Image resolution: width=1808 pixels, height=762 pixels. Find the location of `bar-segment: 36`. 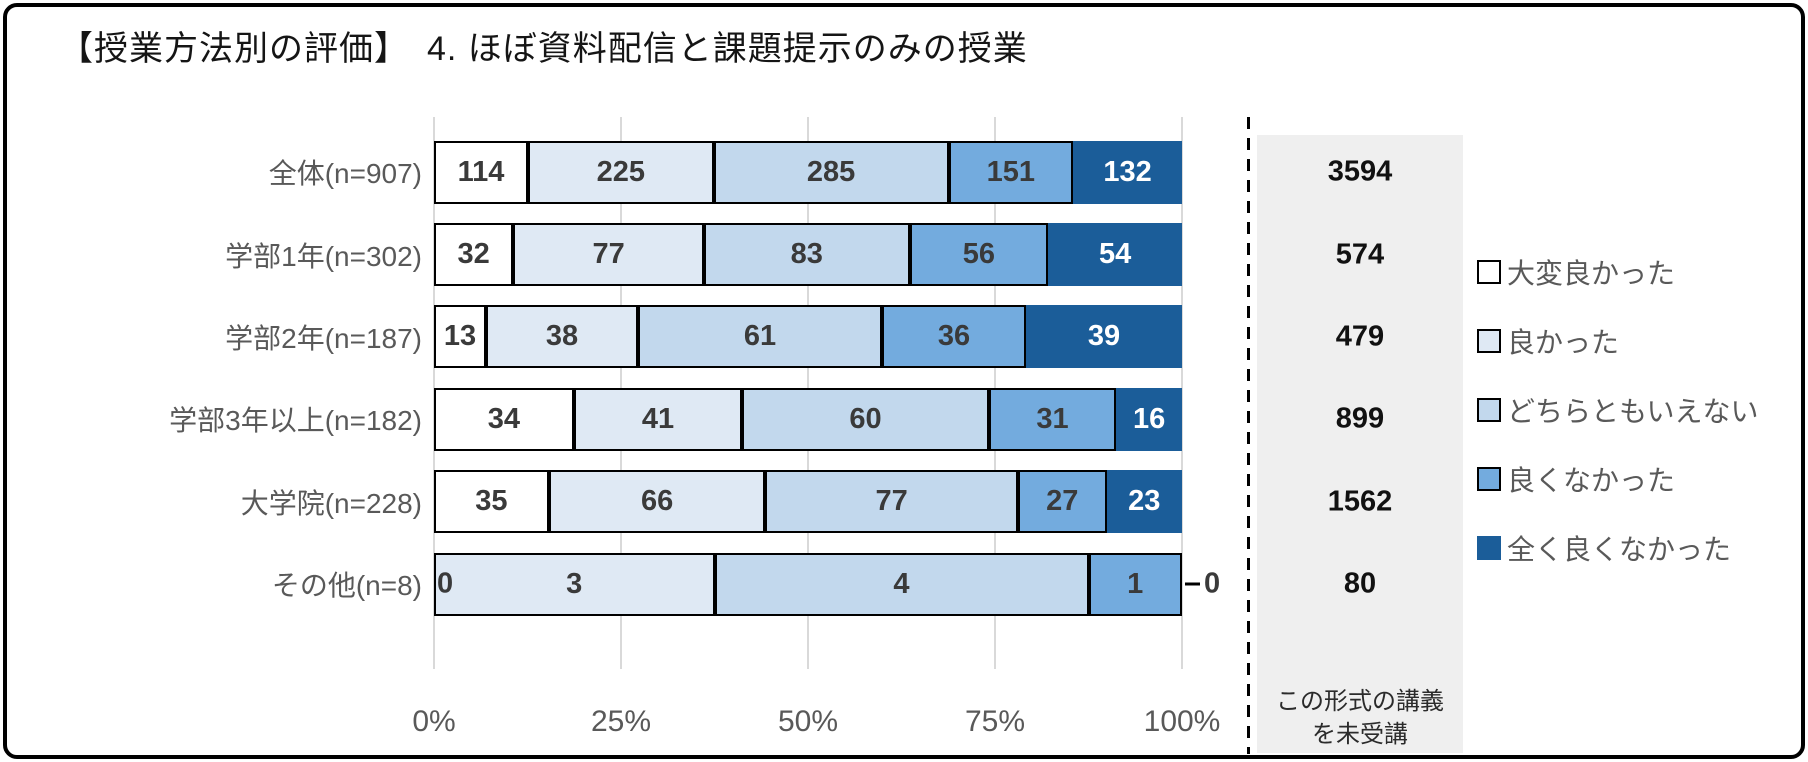

bar-segment: 36 is located at coordinates (953, 337).